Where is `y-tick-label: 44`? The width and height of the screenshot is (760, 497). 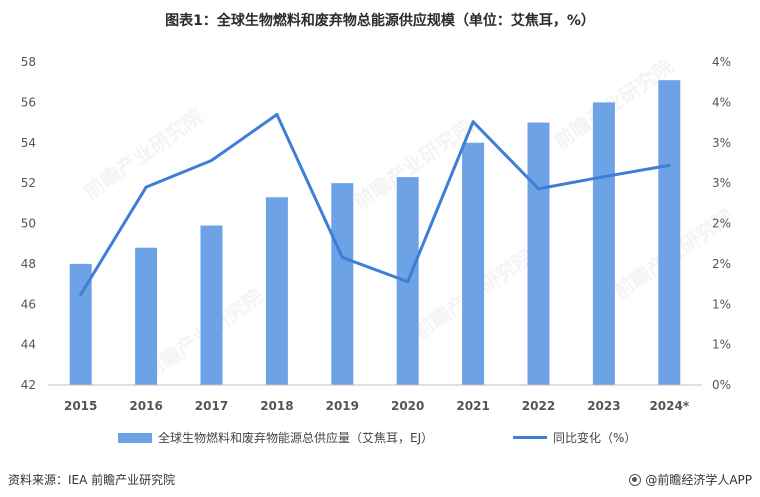
y-tick-label: 44 is located at coordinates (28, 345).